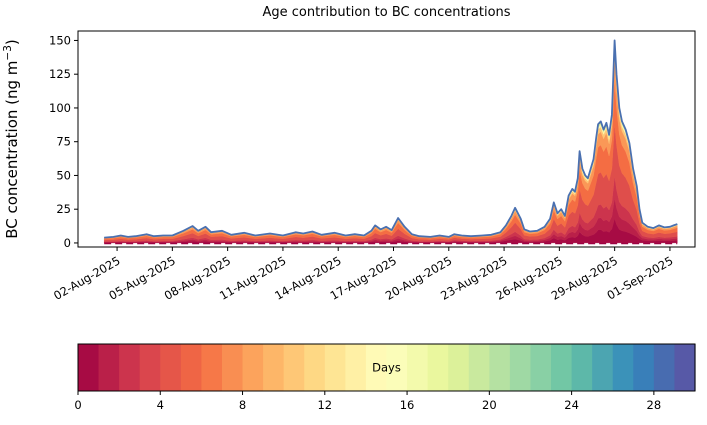 The image size is (707, 425). Describe the element at coordinates (160, 405) in the screenshot. I see `colorbar-tick-label: 4` at that location.